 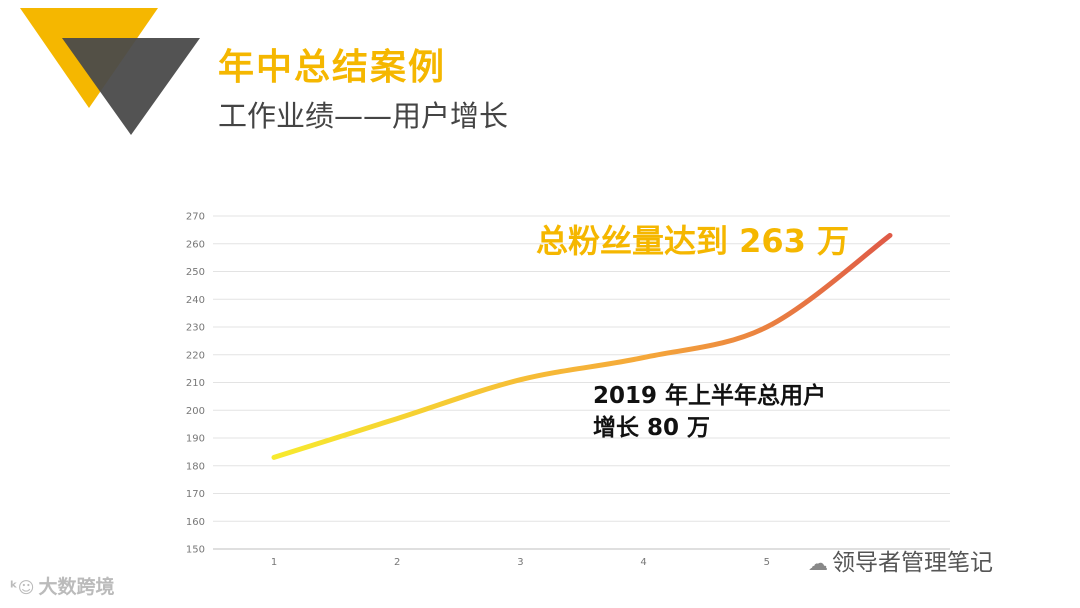 I want to click on watermark-right: ☁ 领导者管理笔记, so click(x=900, y=560).